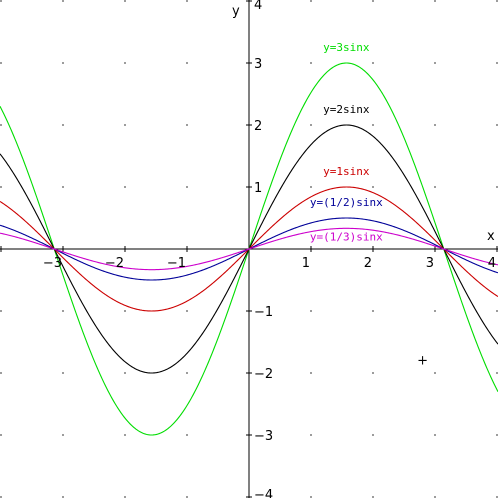 Image resolution: width=498 pixels, height=498 pixels. What do you see at coordinates (422, 361) in the screenshot?
I see `annotation-text: +` at bounding box center [422, 361].